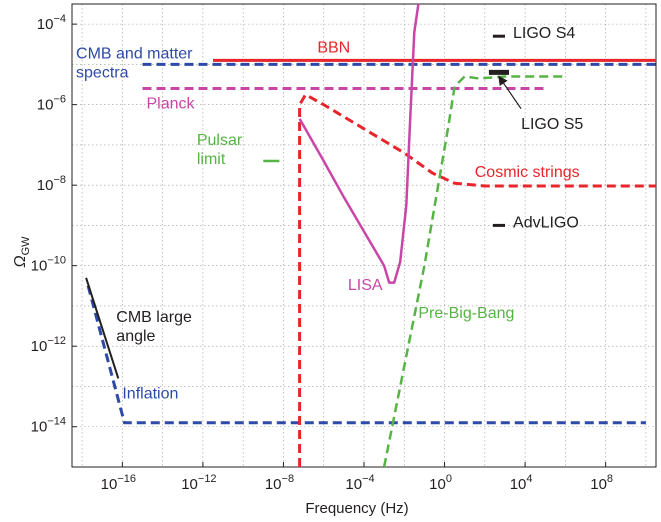 The height and width of the screenshot is (522, 661). I want to click on y-tick-label: 10⁻⁴, so click(51, 23).